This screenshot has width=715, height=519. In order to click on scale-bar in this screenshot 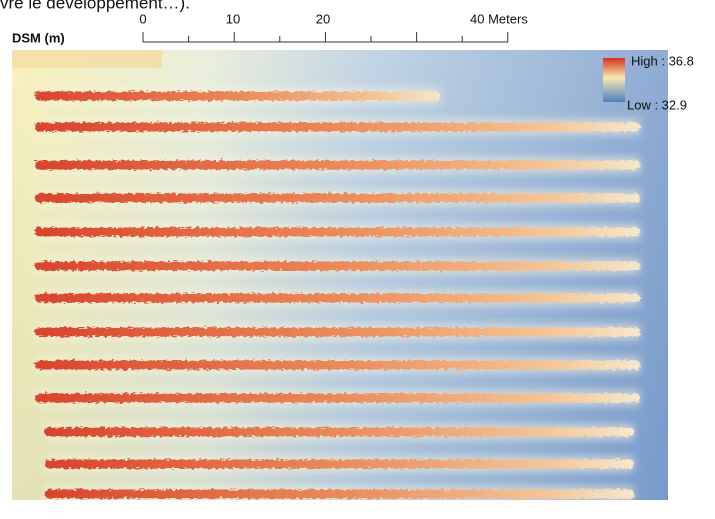, I will do `click(325, 37)`.